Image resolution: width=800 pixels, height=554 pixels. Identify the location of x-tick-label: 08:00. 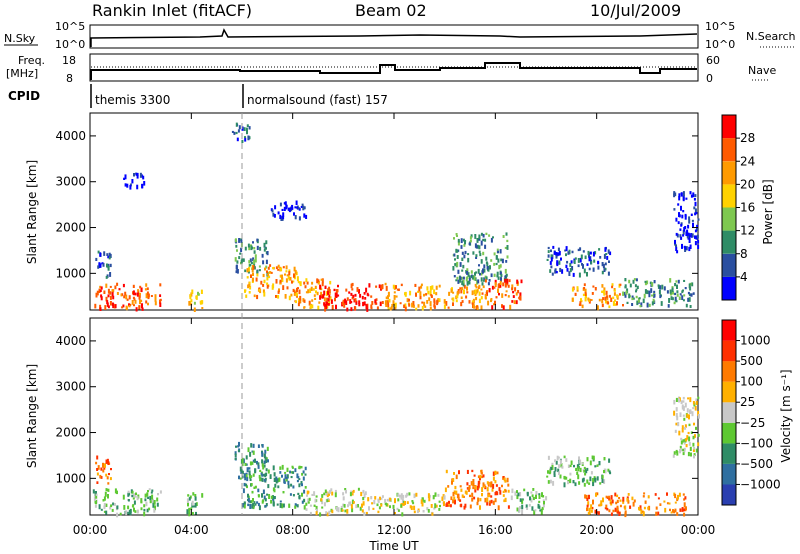
(292, 530).